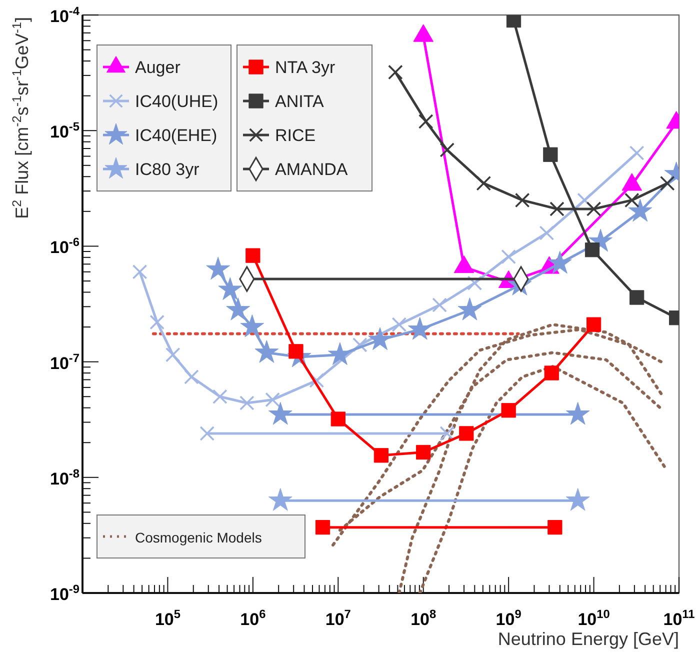  Describe the element at coordinates (253, 618) in the screenshot. I see `x-tick-label: 10$^{6}$` at that location.